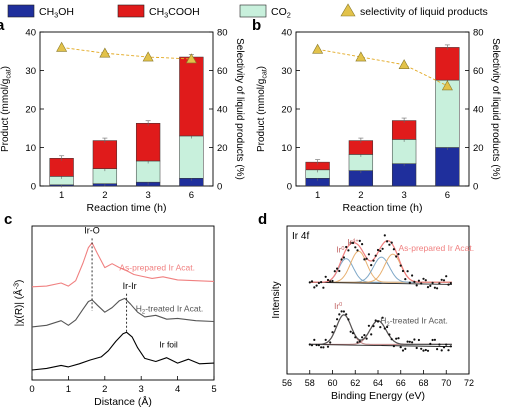 This screenshot has height=410, width=508. I want to click on panel-label: d, so click(262, 219).